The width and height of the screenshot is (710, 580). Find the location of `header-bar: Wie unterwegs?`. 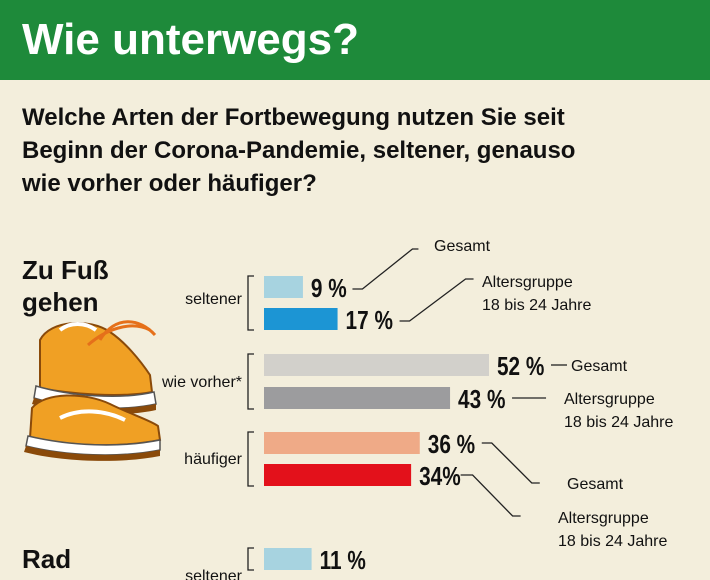

header-bar: Wie unterwegs? is located at coordinates (355, 40).